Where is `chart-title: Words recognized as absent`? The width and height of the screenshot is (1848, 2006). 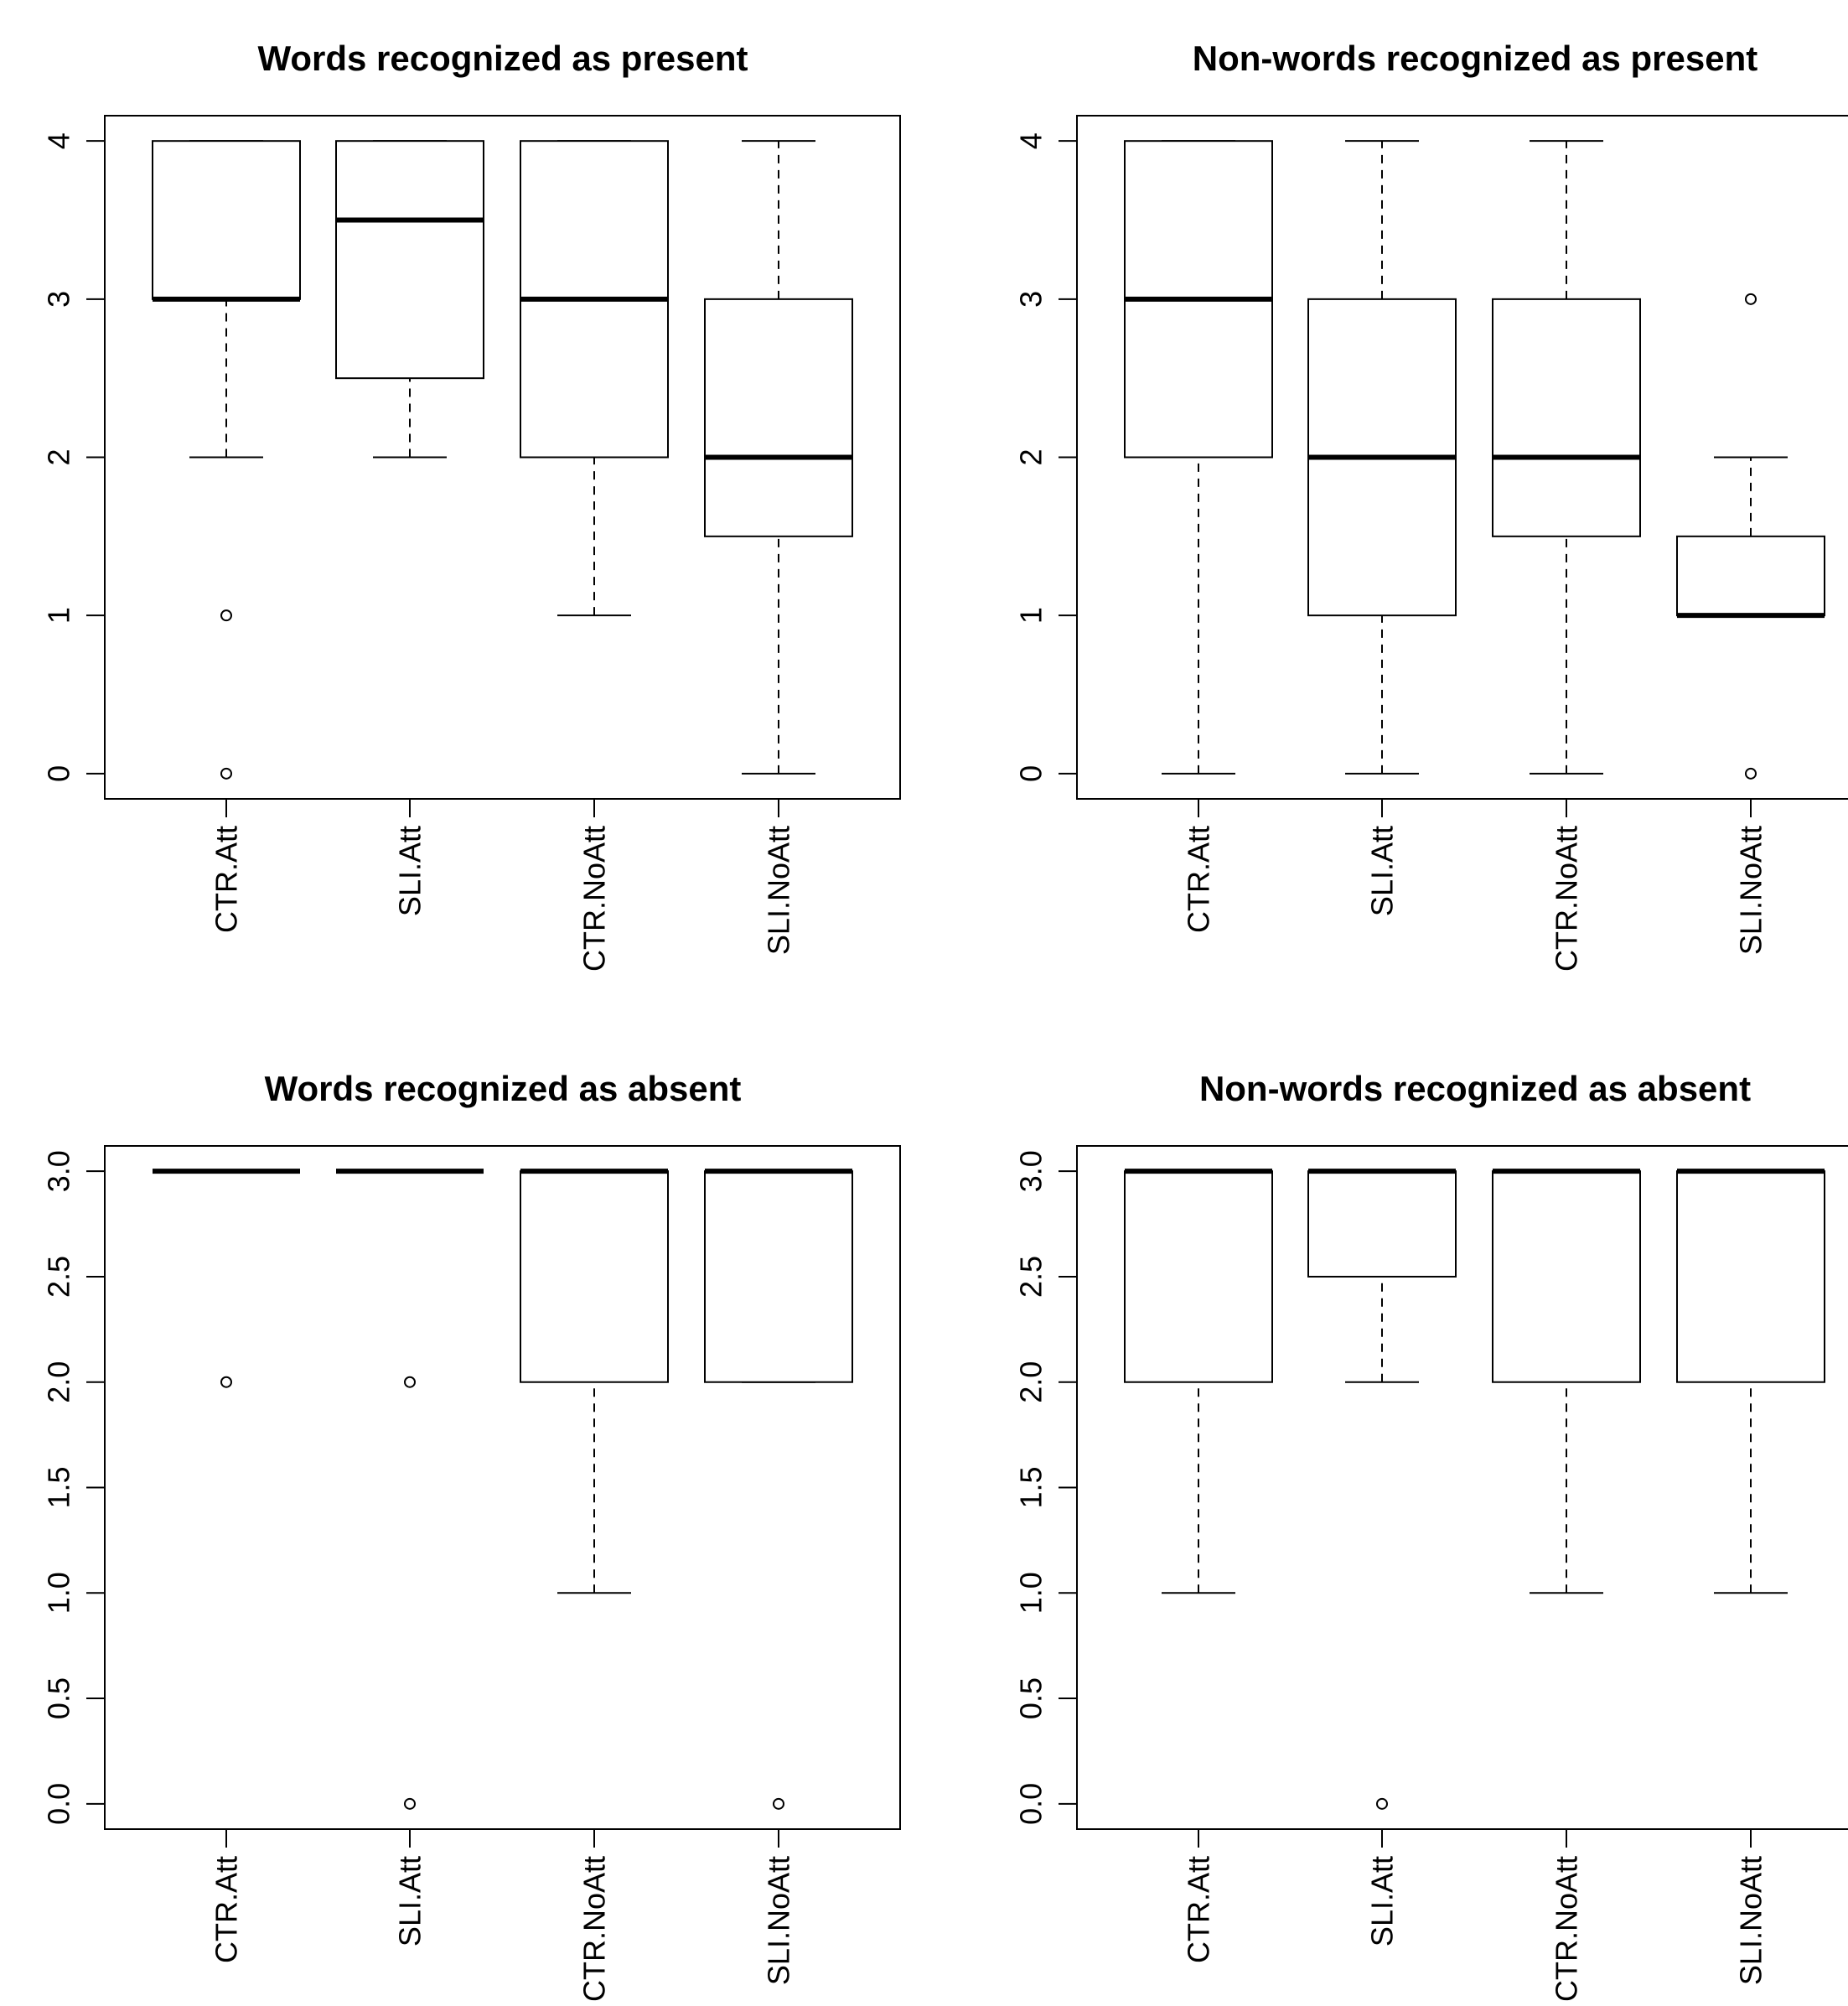
chart-title: Words recognized as absent is located at coordinates (503, 1088).